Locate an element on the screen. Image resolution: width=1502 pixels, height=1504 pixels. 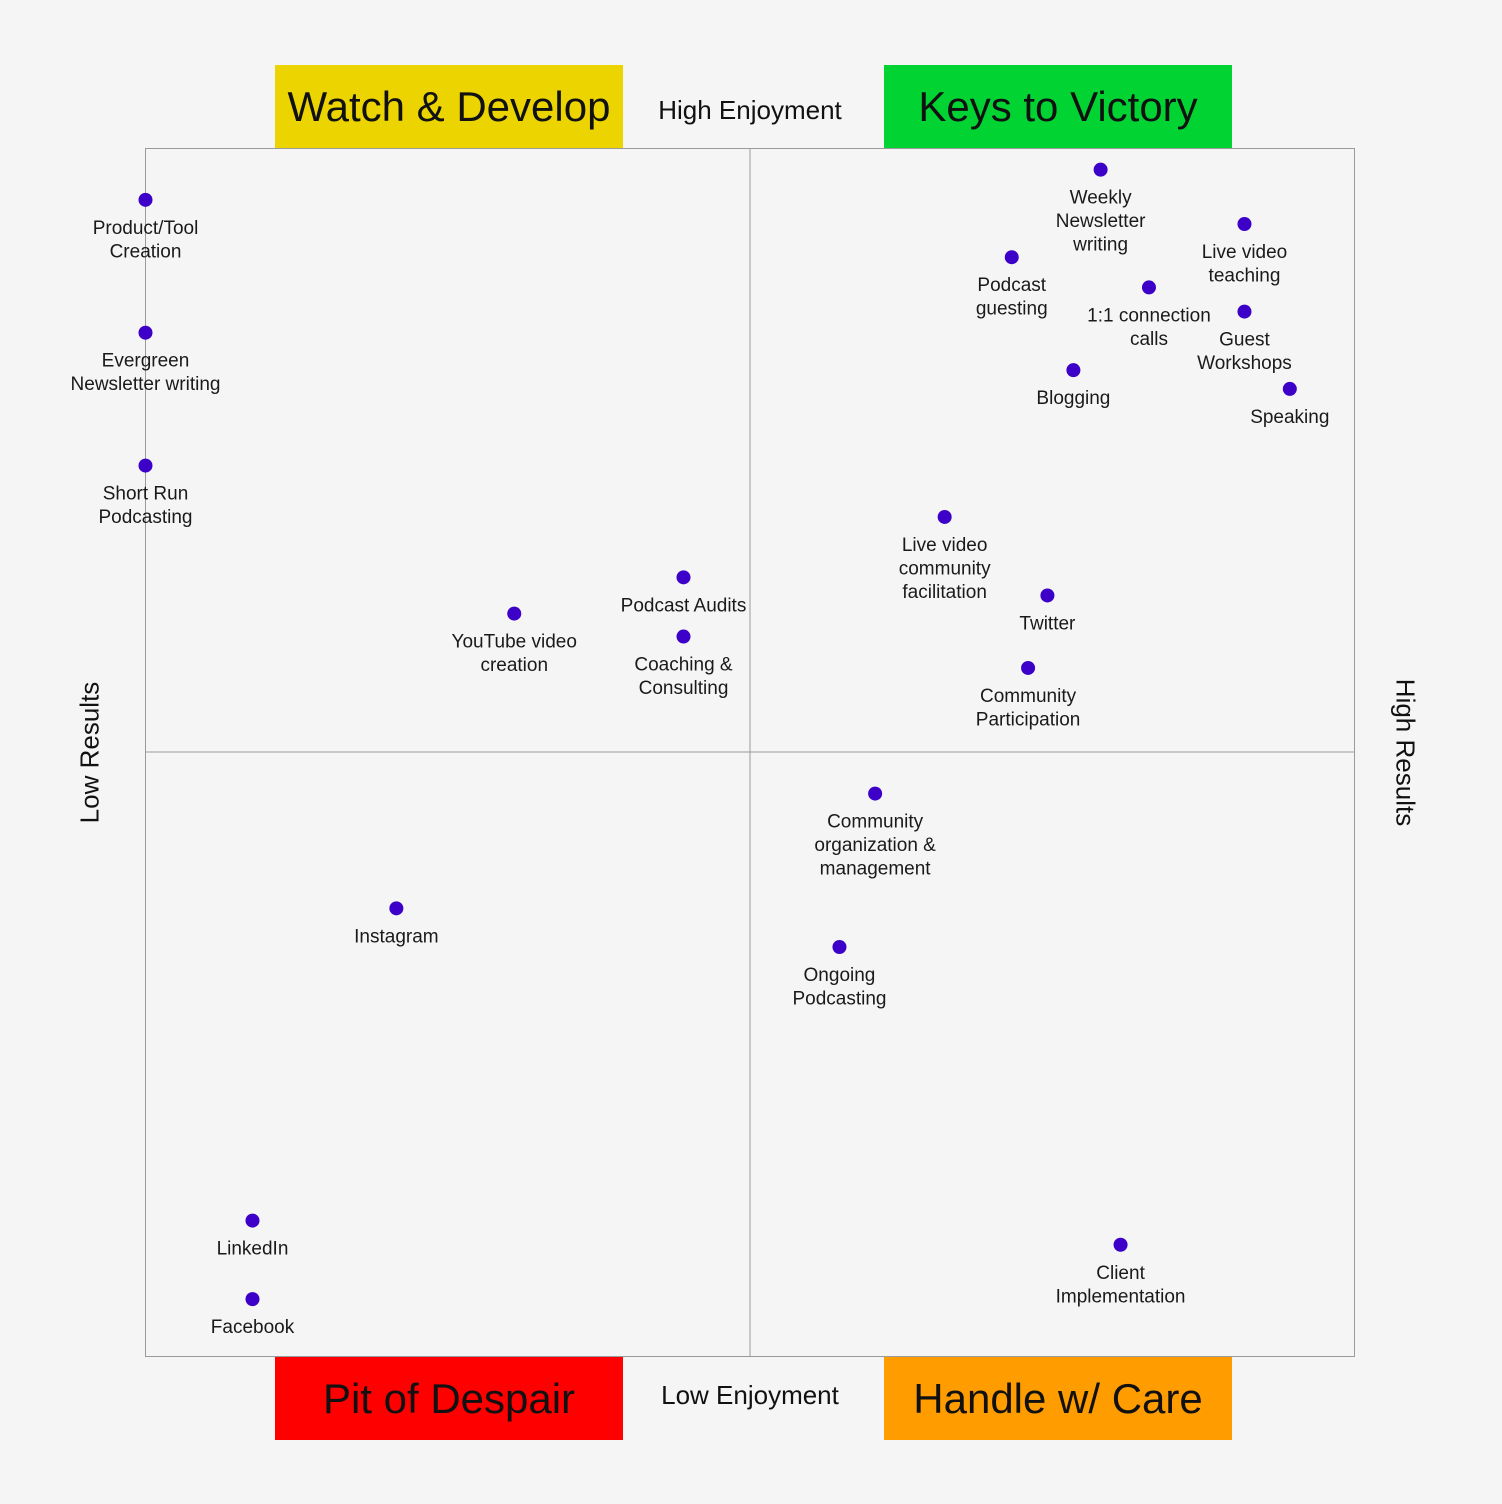
point-label: Participation is located at coordinates (1028, 719).